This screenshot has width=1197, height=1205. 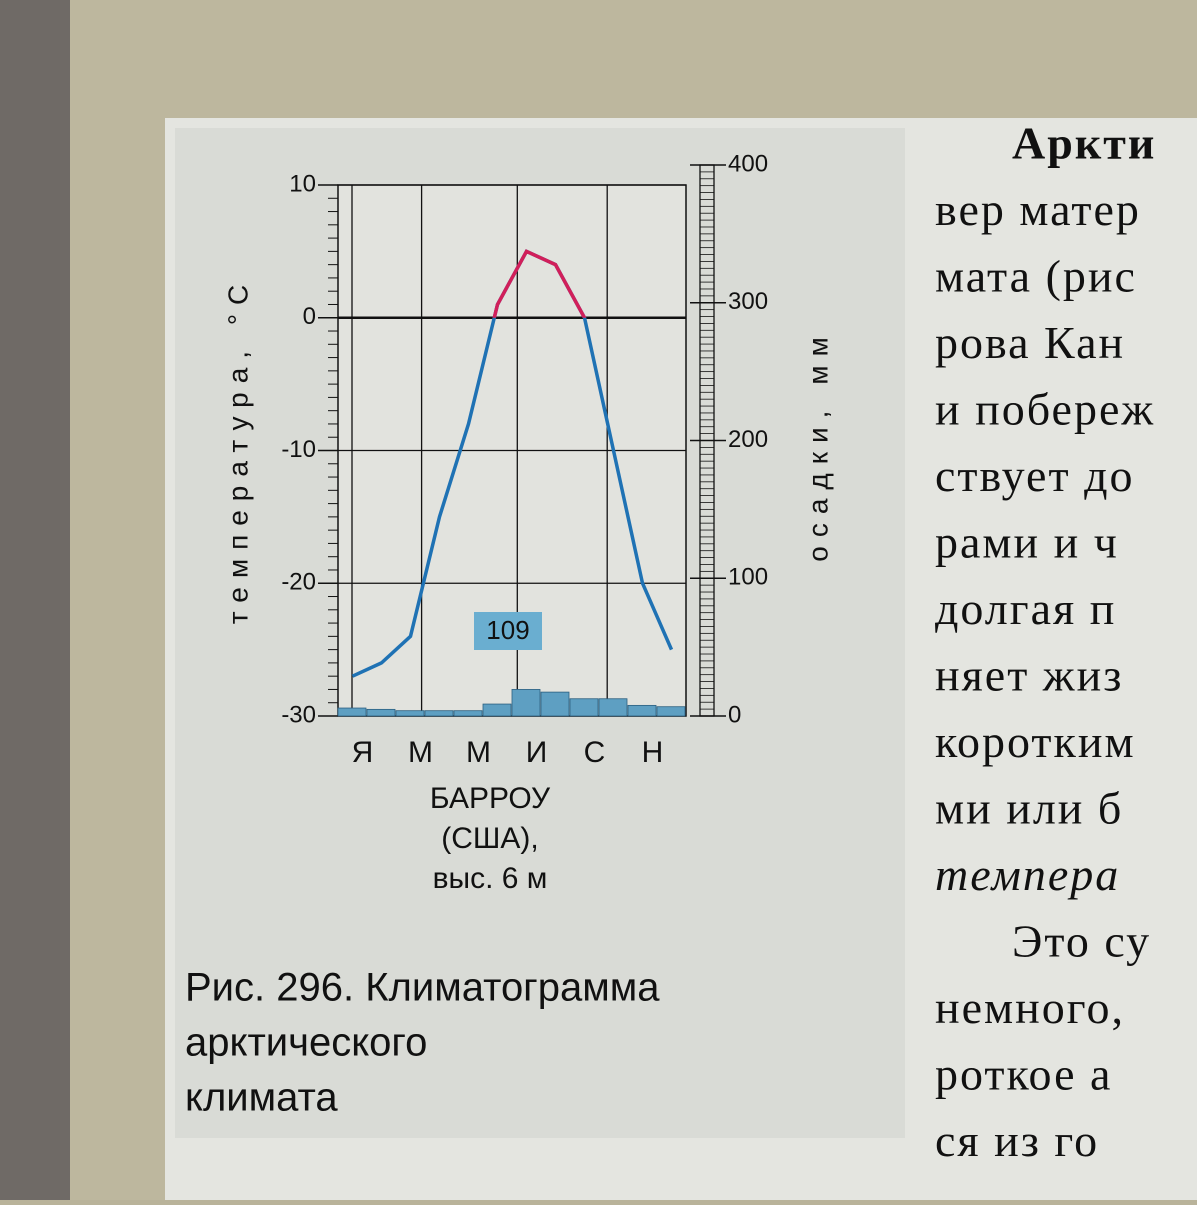 What do you see at coordinates (1034, 475) in the screenshot?
I see `text-line: ствует до` at bounding box center [1034, 475].